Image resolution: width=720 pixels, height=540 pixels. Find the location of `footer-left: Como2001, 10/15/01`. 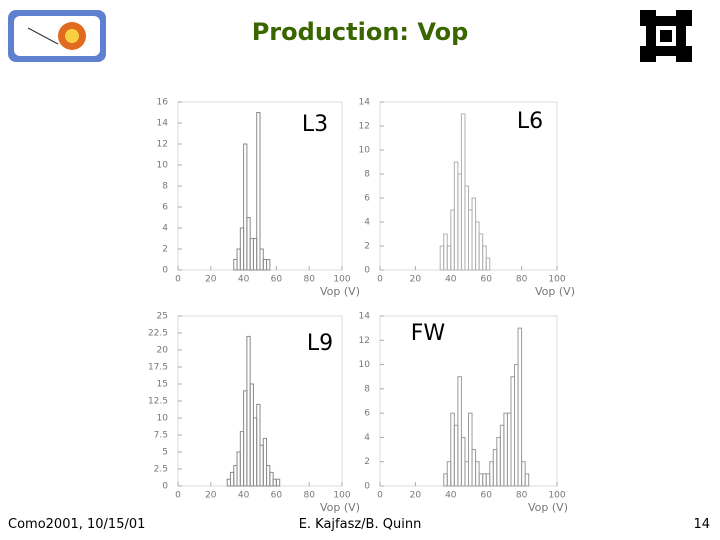

footer-left: Como2001, 10/15/01 is located at coordinates (76, 524).